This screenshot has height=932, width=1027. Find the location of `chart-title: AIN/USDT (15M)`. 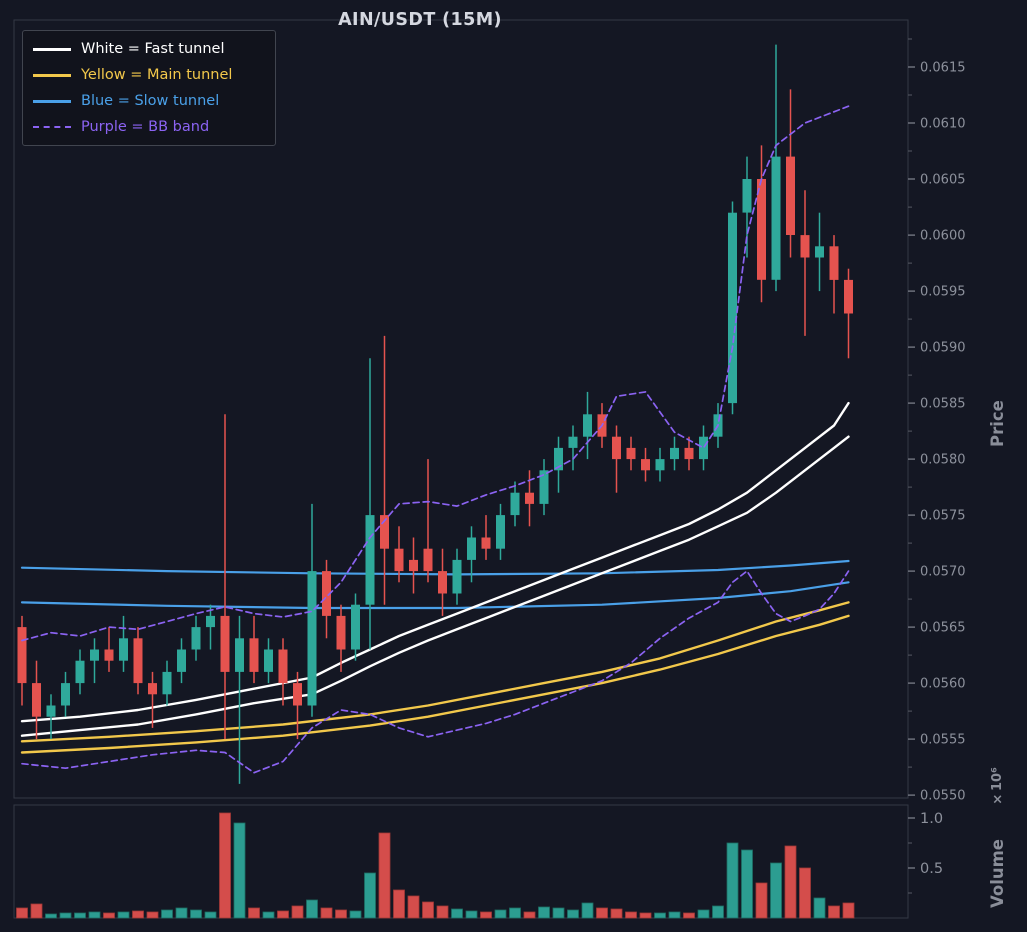

chart-title: AIN/USDT (15M) is located at coordinates (420, 20).